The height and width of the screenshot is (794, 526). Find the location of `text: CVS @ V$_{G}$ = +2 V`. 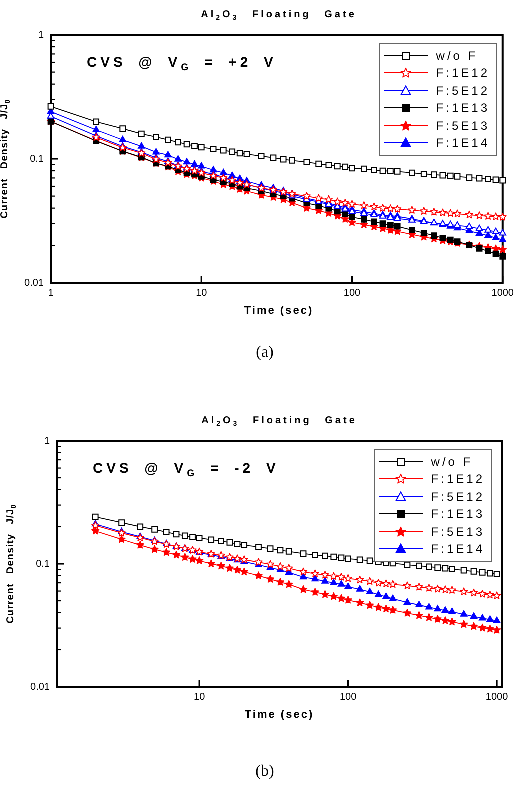

text: CVS @ V$_{G}$ = +2 V is located at coordinates (182, 64).